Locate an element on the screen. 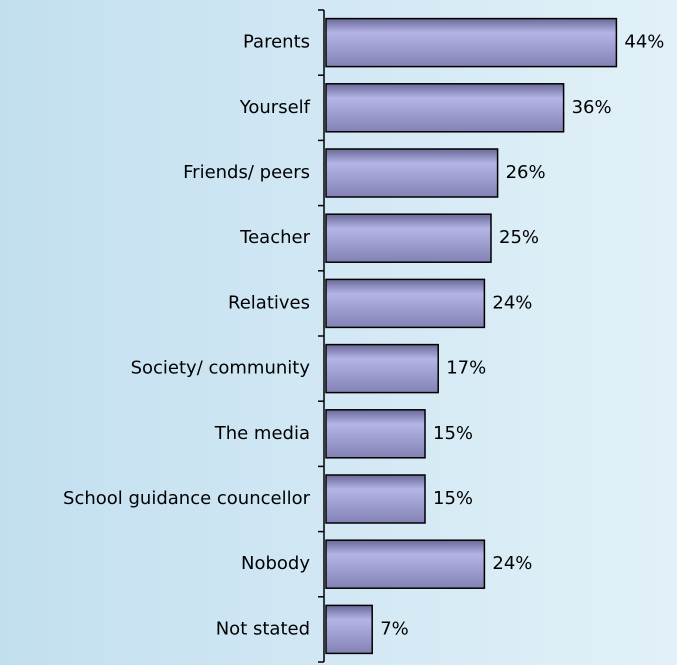  category-label: Parents is located at coordinates (276, 42).